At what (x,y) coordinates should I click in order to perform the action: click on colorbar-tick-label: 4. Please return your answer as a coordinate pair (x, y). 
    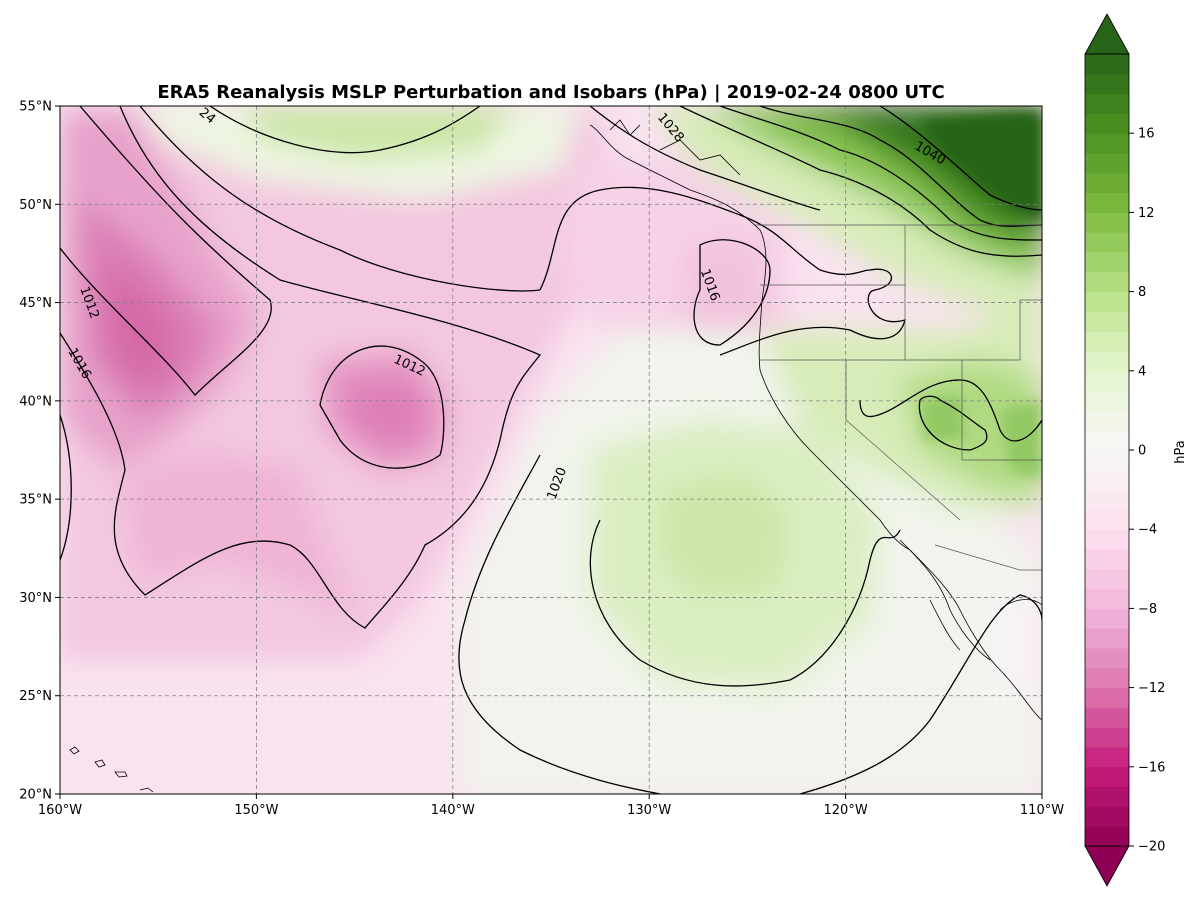
    Looking at the image, I should click on (1142, 371).